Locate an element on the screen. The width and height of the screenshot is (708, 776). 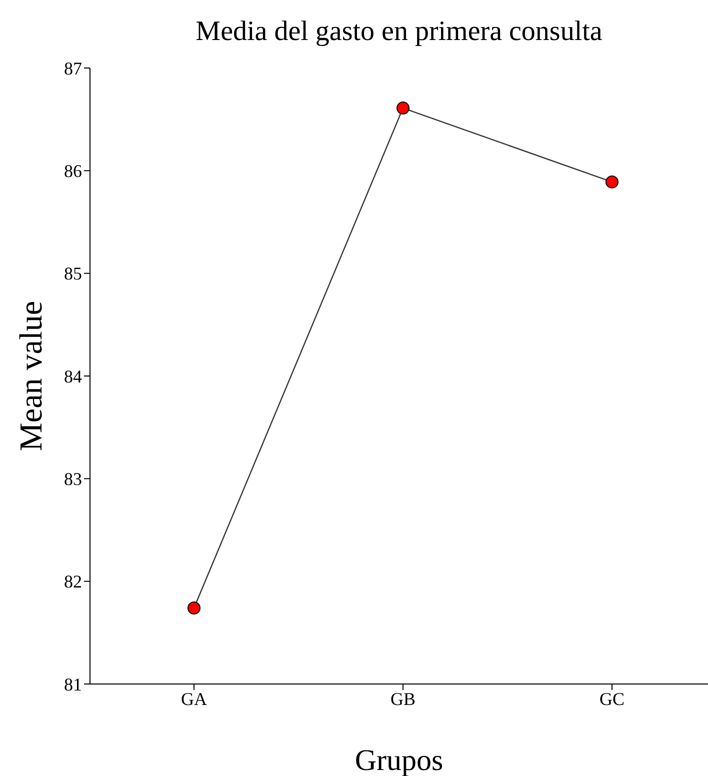
y-tick-label: 87 is located at coordinates (73, 68).